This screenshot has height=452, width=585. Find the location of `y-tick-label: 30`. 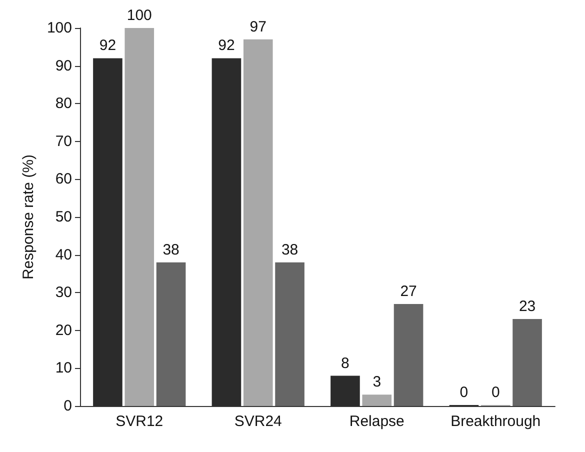

y-tick-label: 30 is located at coordinates (63, 293).